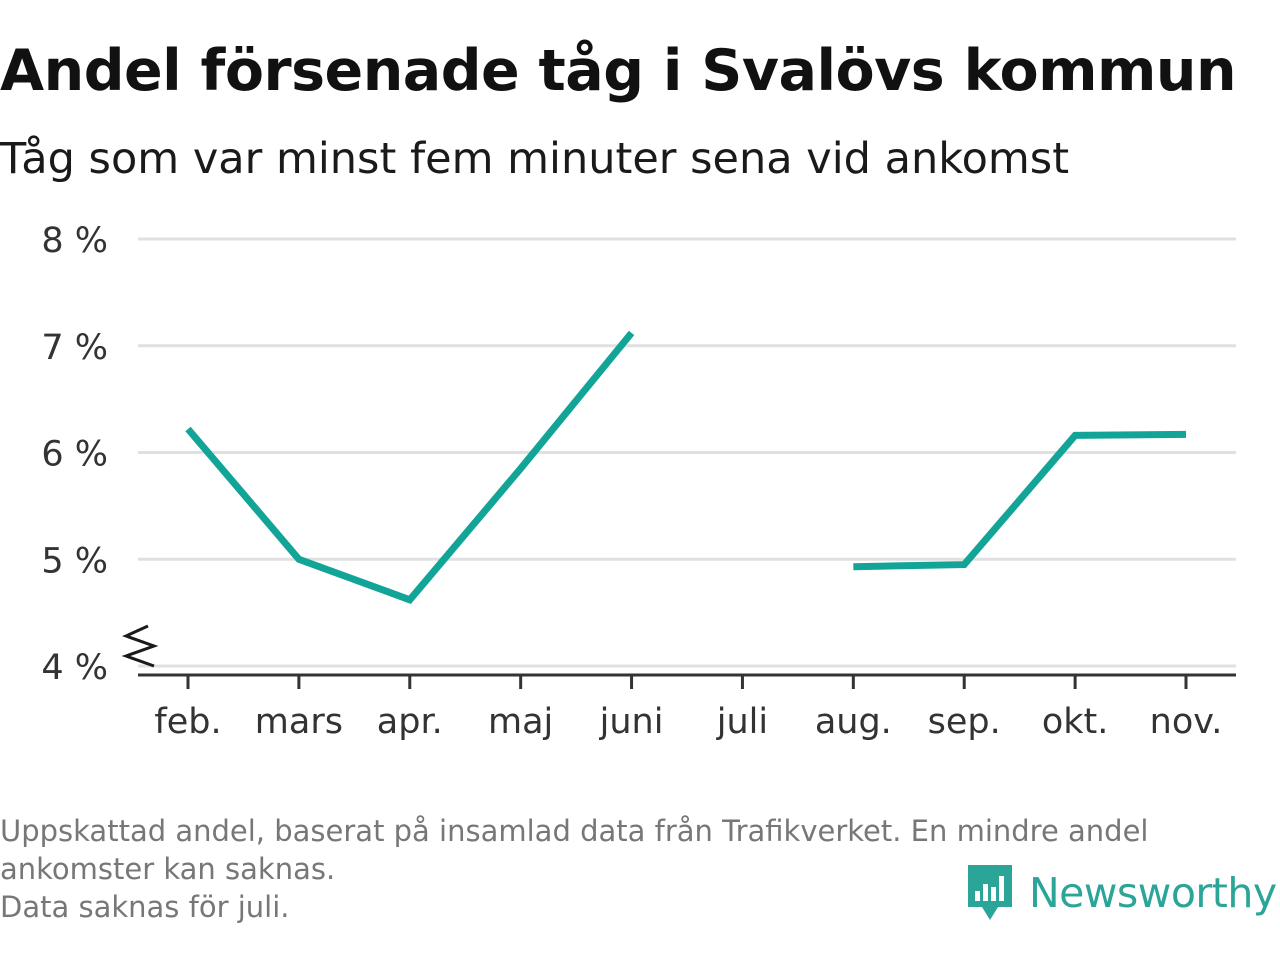 The height and width of the screenshot is (960, 1280). Describe the element at coordinates (74, 561) in the screenshot. I see `y-tick-label: 5 %` at that location.